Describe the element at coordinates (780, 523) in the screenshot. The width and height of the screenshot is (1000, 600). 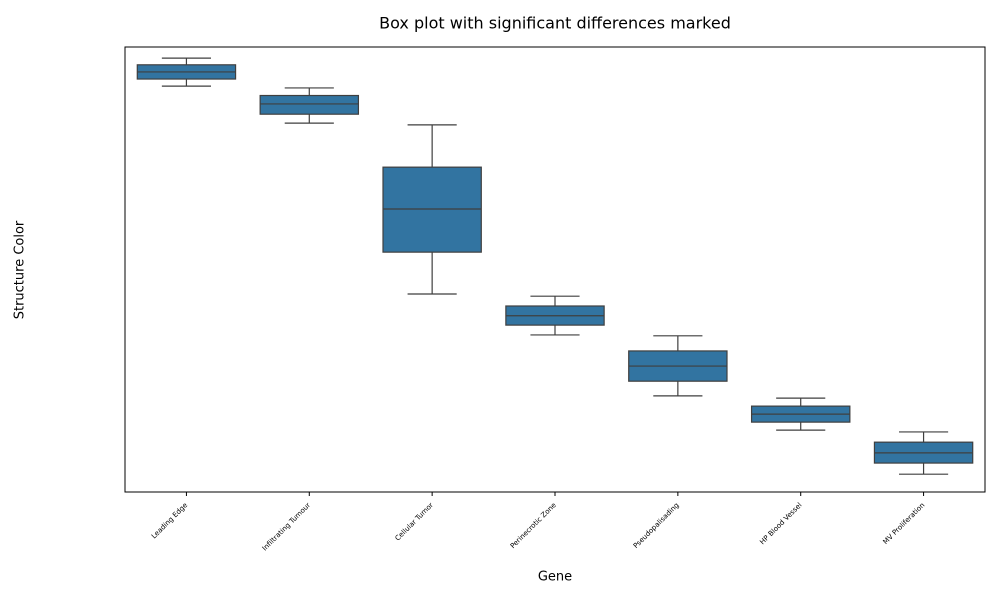
I see `x-tick-label: HP Blood Vessel` at that location.